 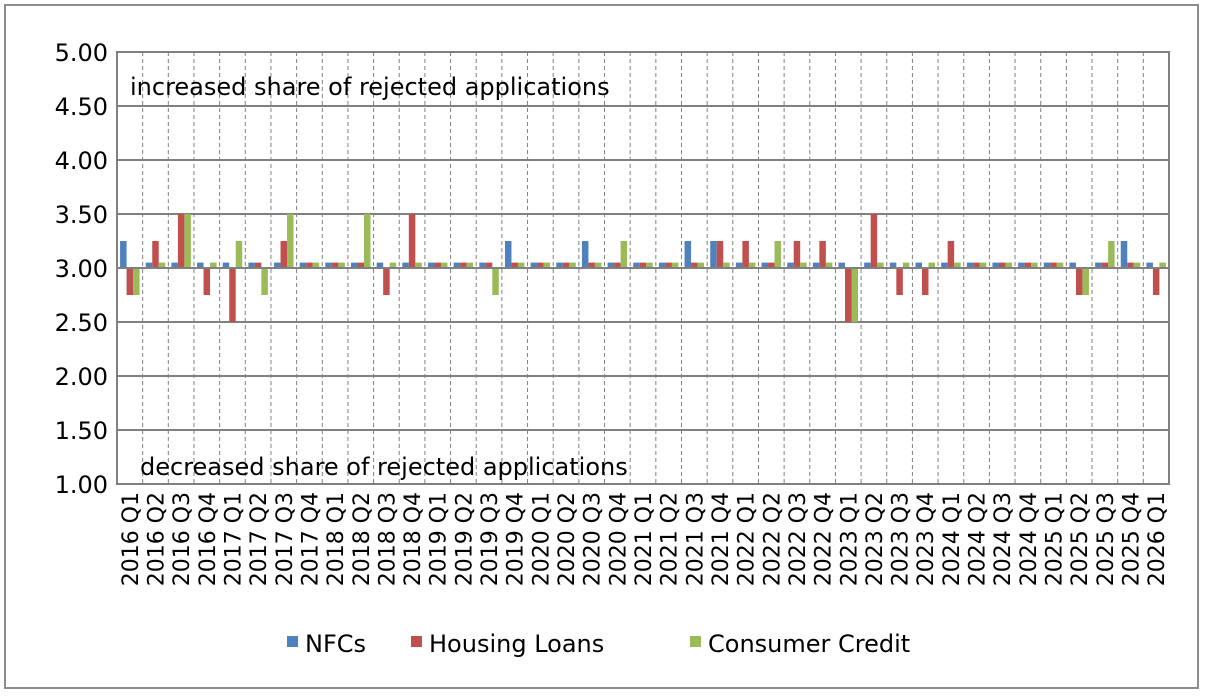 What do you see at coordinates (208, 539) in the screenshot?
I see `x-tick-label: 2016 Q4` at bounding box center [208, 539].